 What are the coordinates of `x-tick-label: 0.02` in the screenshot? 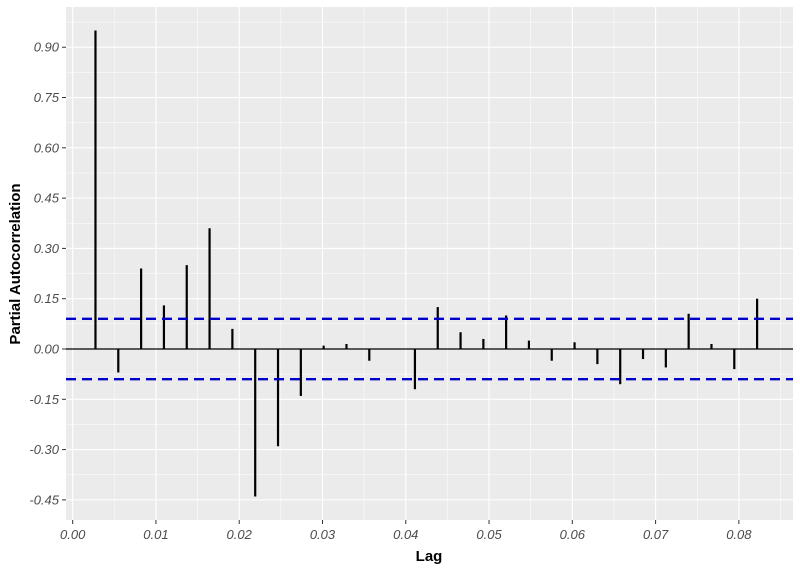 It's located at (240, 534).